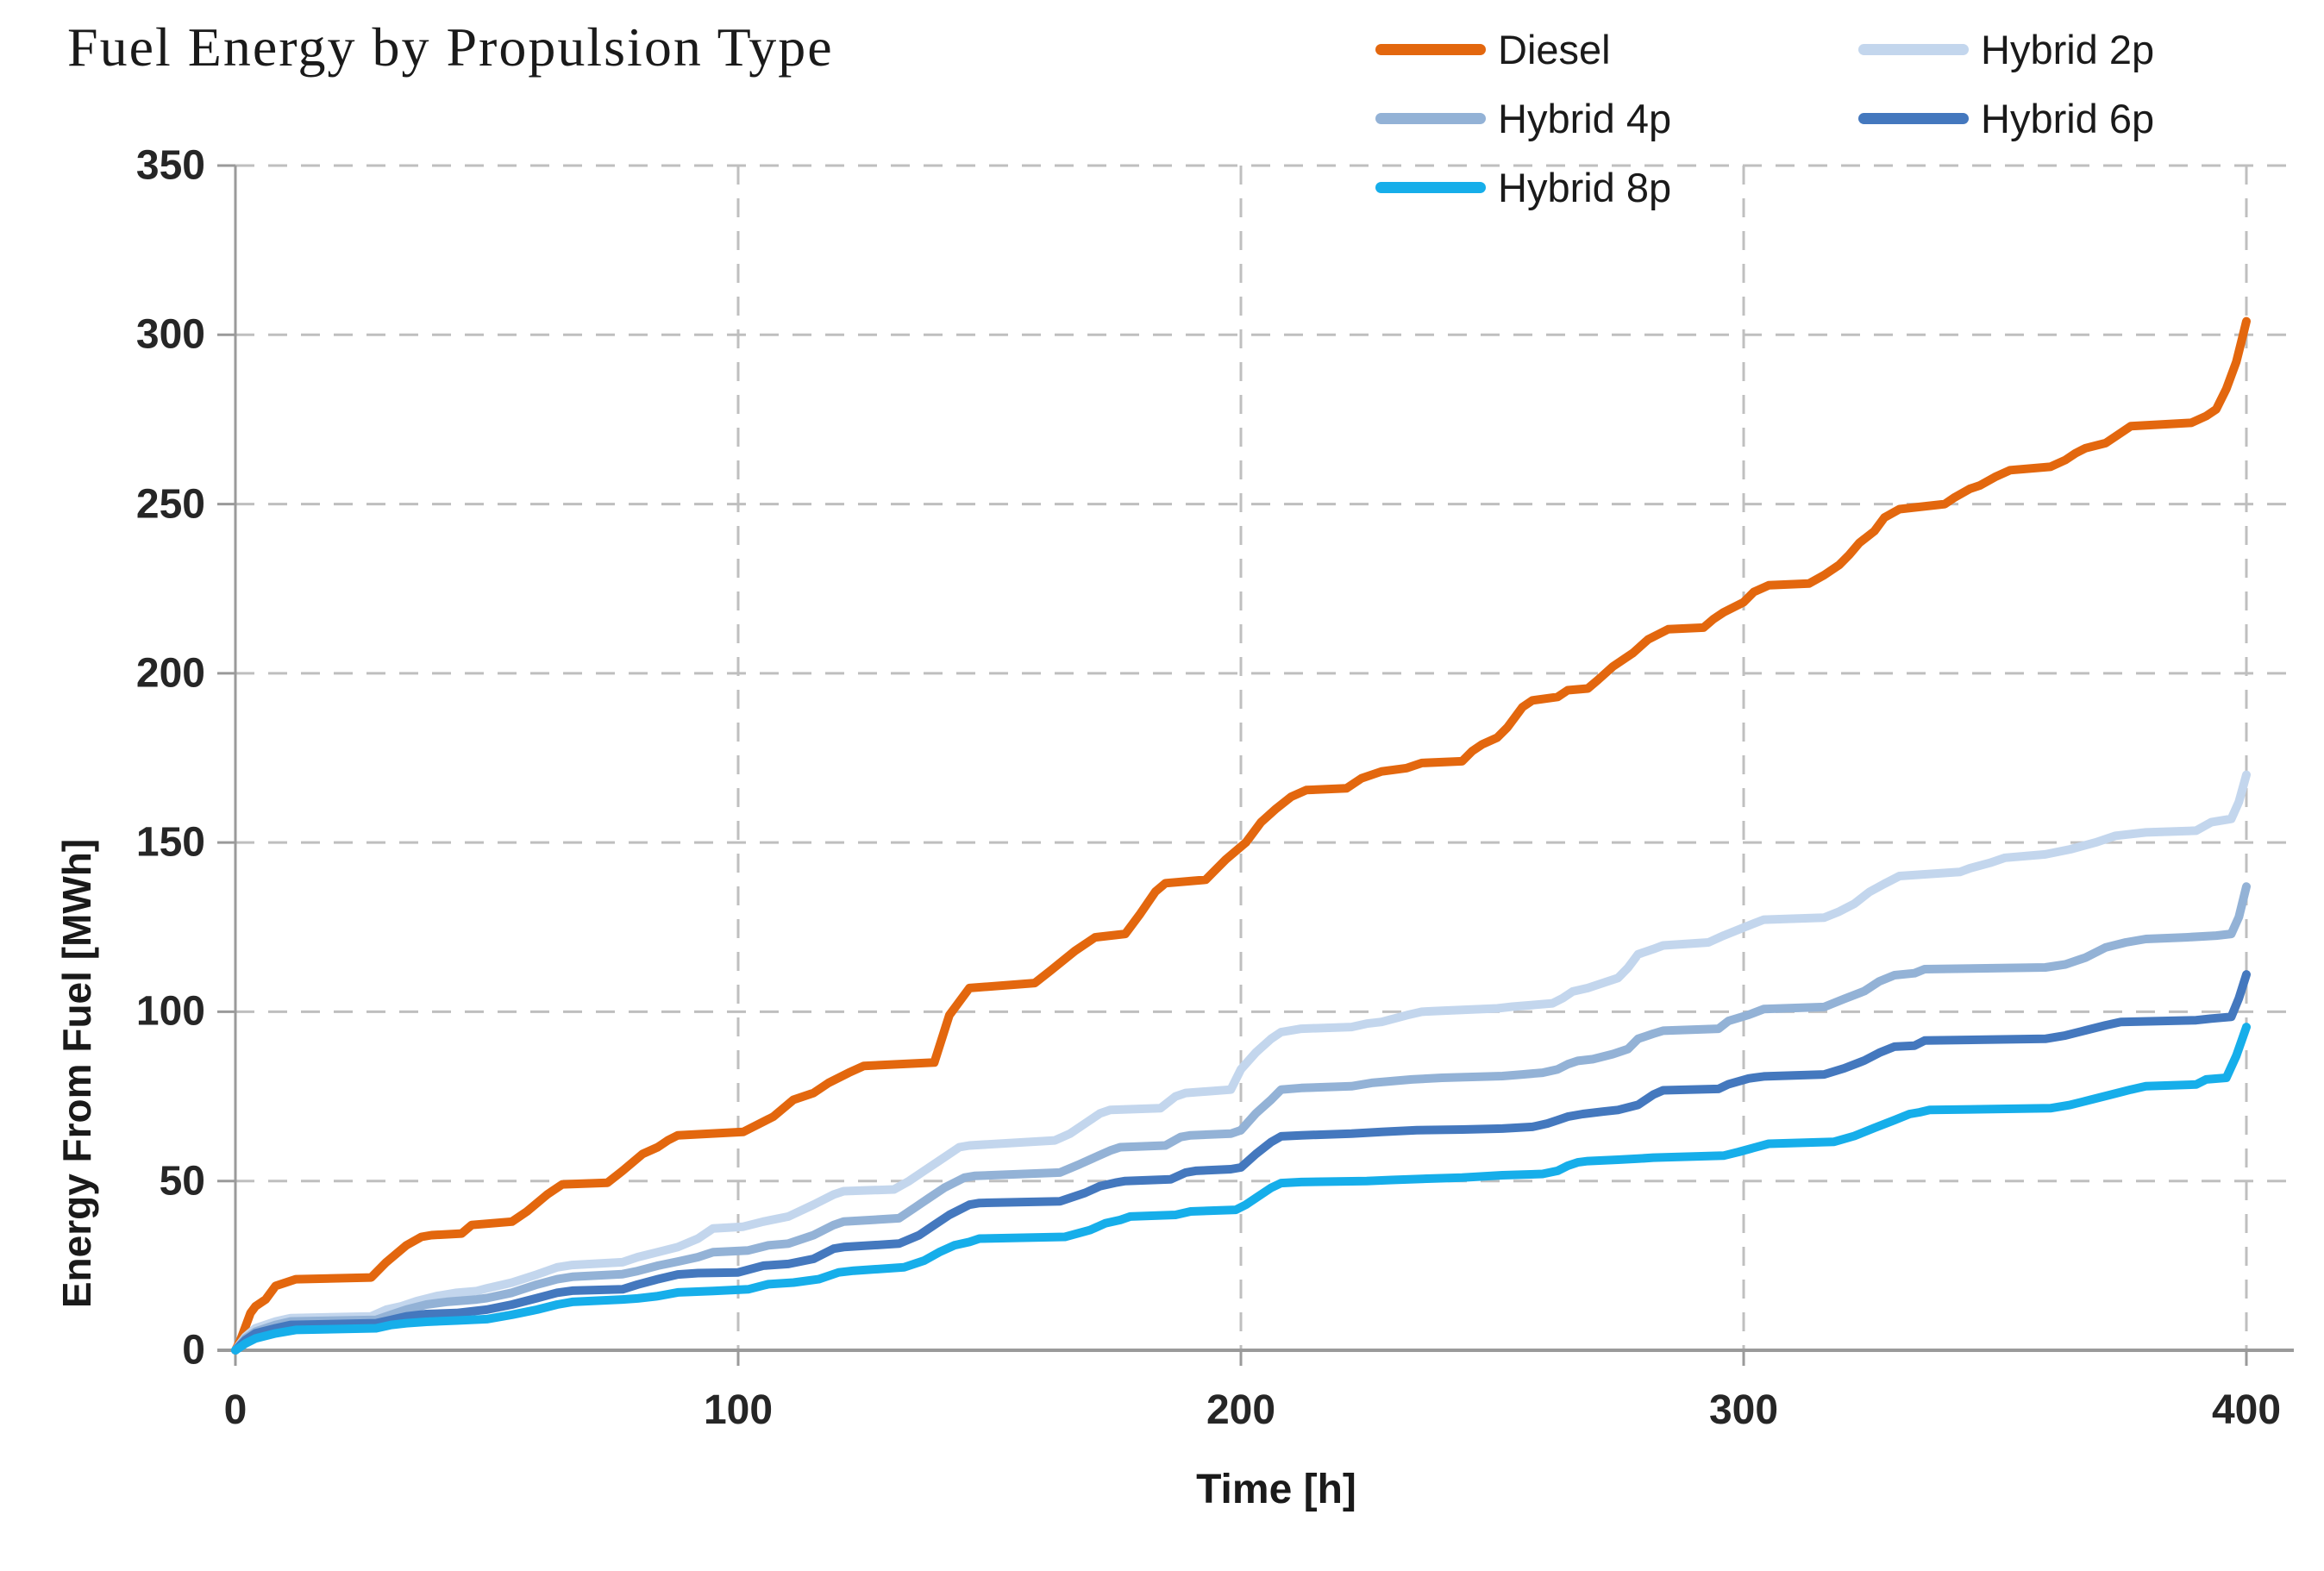 This screenshot has width=2324, height=1571. I want to click on legend-item-hybrid-2p: Hybrid 2p, so click(2006, 49).